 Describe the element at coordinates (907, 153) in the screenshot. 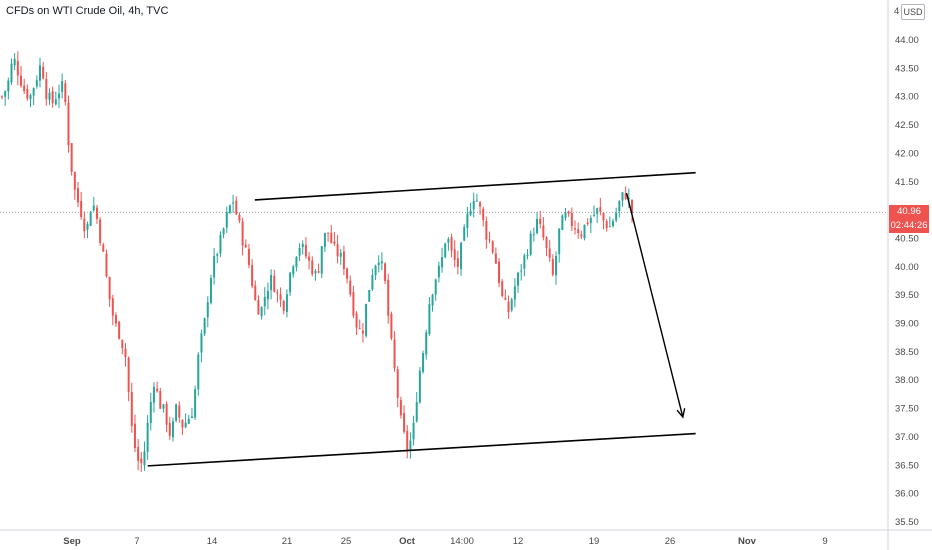

I see `y-tick-label: 42.00` at that location.